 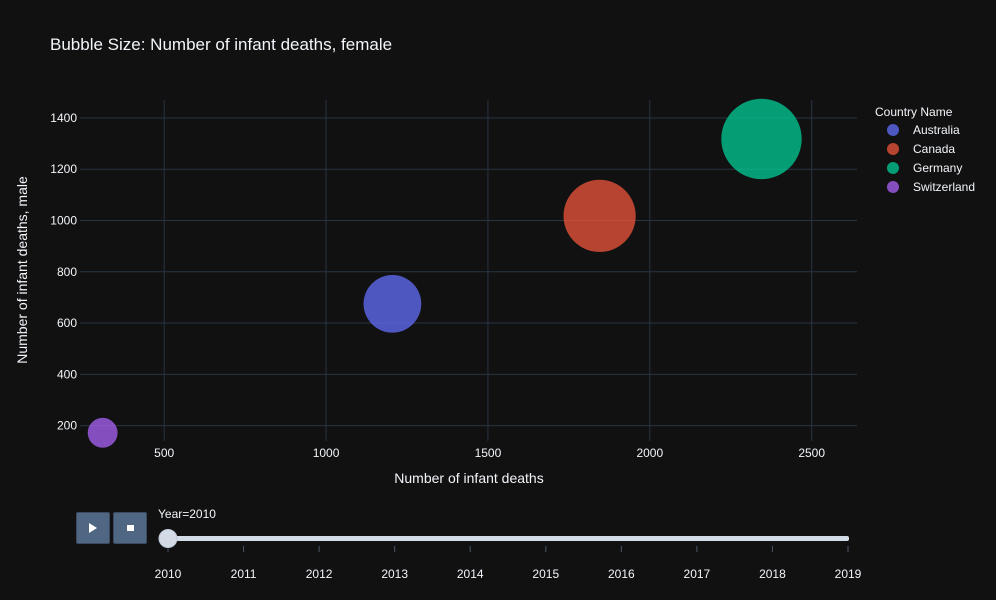 I want to click on slider-year-label: 2010, so click(x=168, y=574).